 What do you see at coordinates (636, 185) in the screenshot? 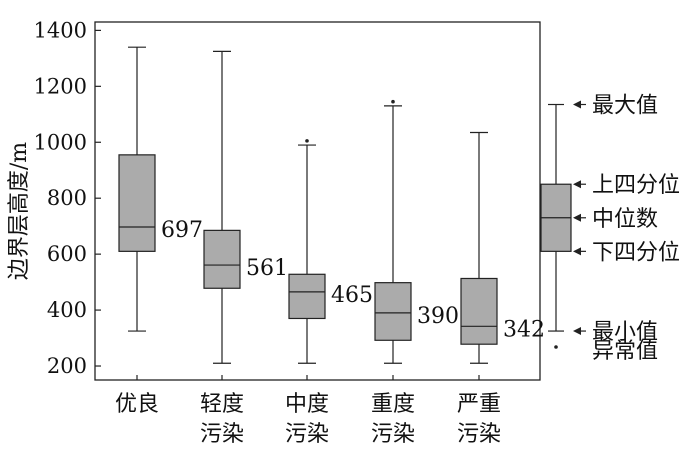
I see `legend-label-q3: 上四分位` at bounding box center [636, 185].